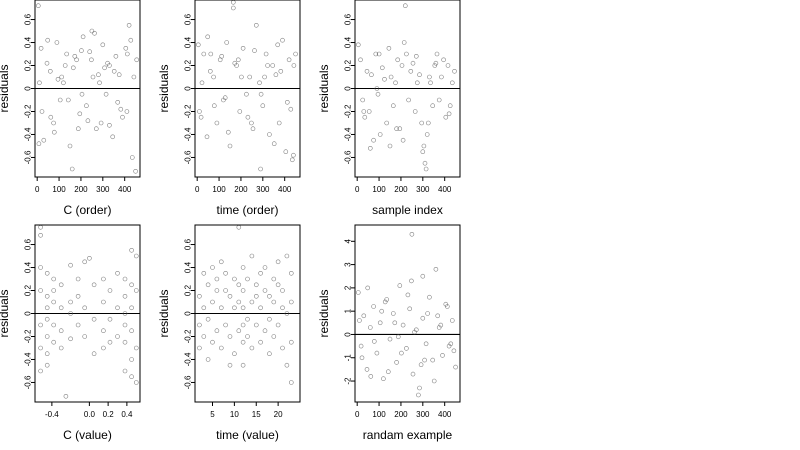 The height and width of the screenshot is (450, 800). What do you see at coordinates (234, 414) in the screenshot?
I see `x-tick-label: 10` at bounding box center [234, 414].